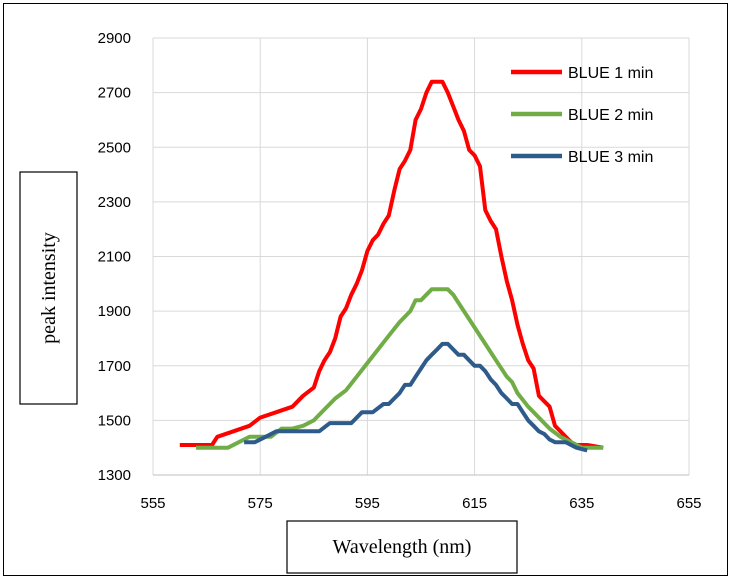  What do you see at coordinates (152, 503) in the screenshot?
I see `x-tick-label-0: 555` at bounding box center [152, 503].